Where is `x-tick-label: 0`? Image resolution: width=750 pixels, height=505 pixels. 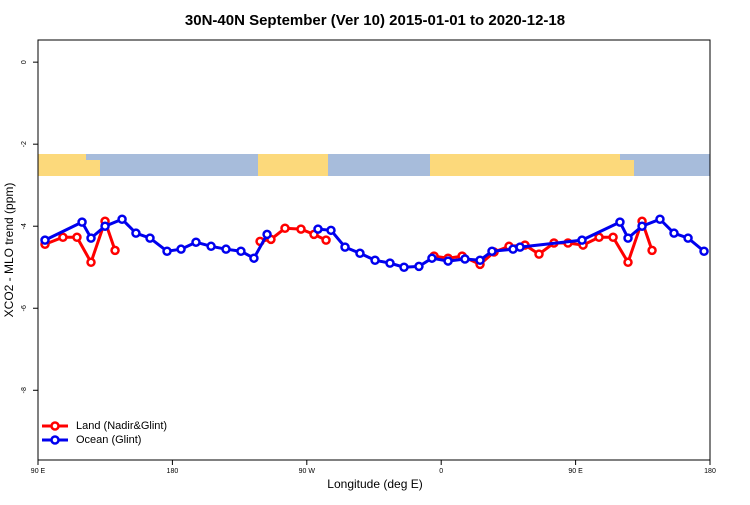 x-tick-label: 0 is located at coordinates (441, 471).